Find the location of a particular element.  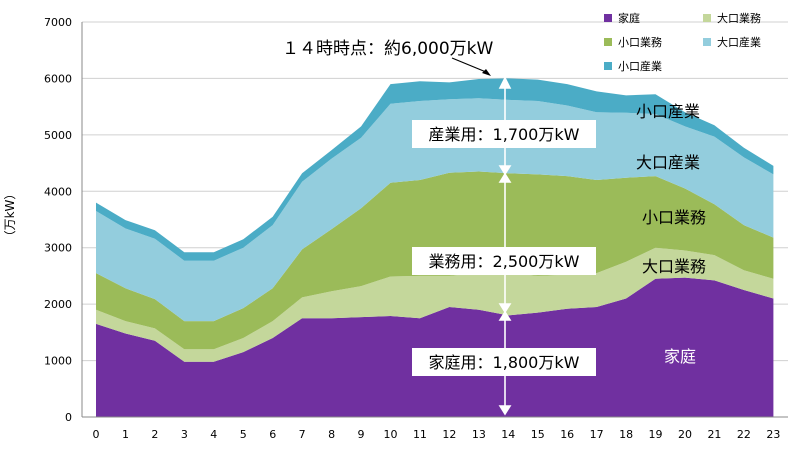

x-tick-label: 3 is located at coordinates (184, 434).